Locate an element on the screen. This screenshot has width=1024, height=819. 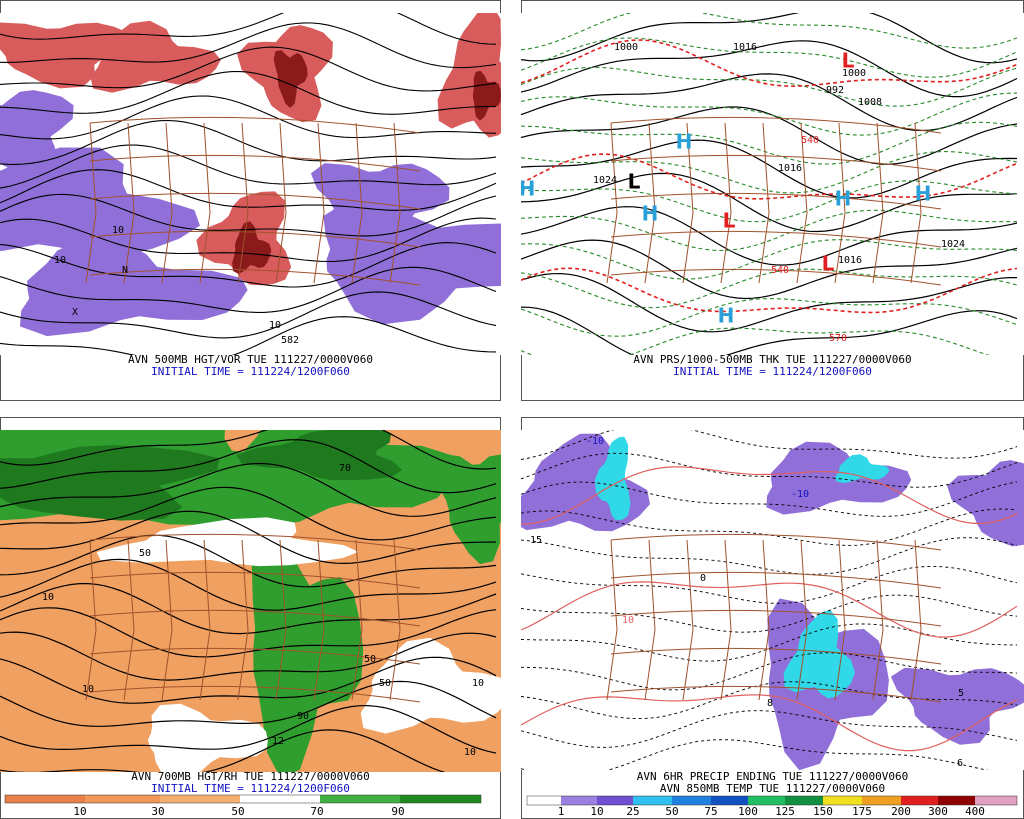
contour-label: 1008 is located at coordinates (870, 102).